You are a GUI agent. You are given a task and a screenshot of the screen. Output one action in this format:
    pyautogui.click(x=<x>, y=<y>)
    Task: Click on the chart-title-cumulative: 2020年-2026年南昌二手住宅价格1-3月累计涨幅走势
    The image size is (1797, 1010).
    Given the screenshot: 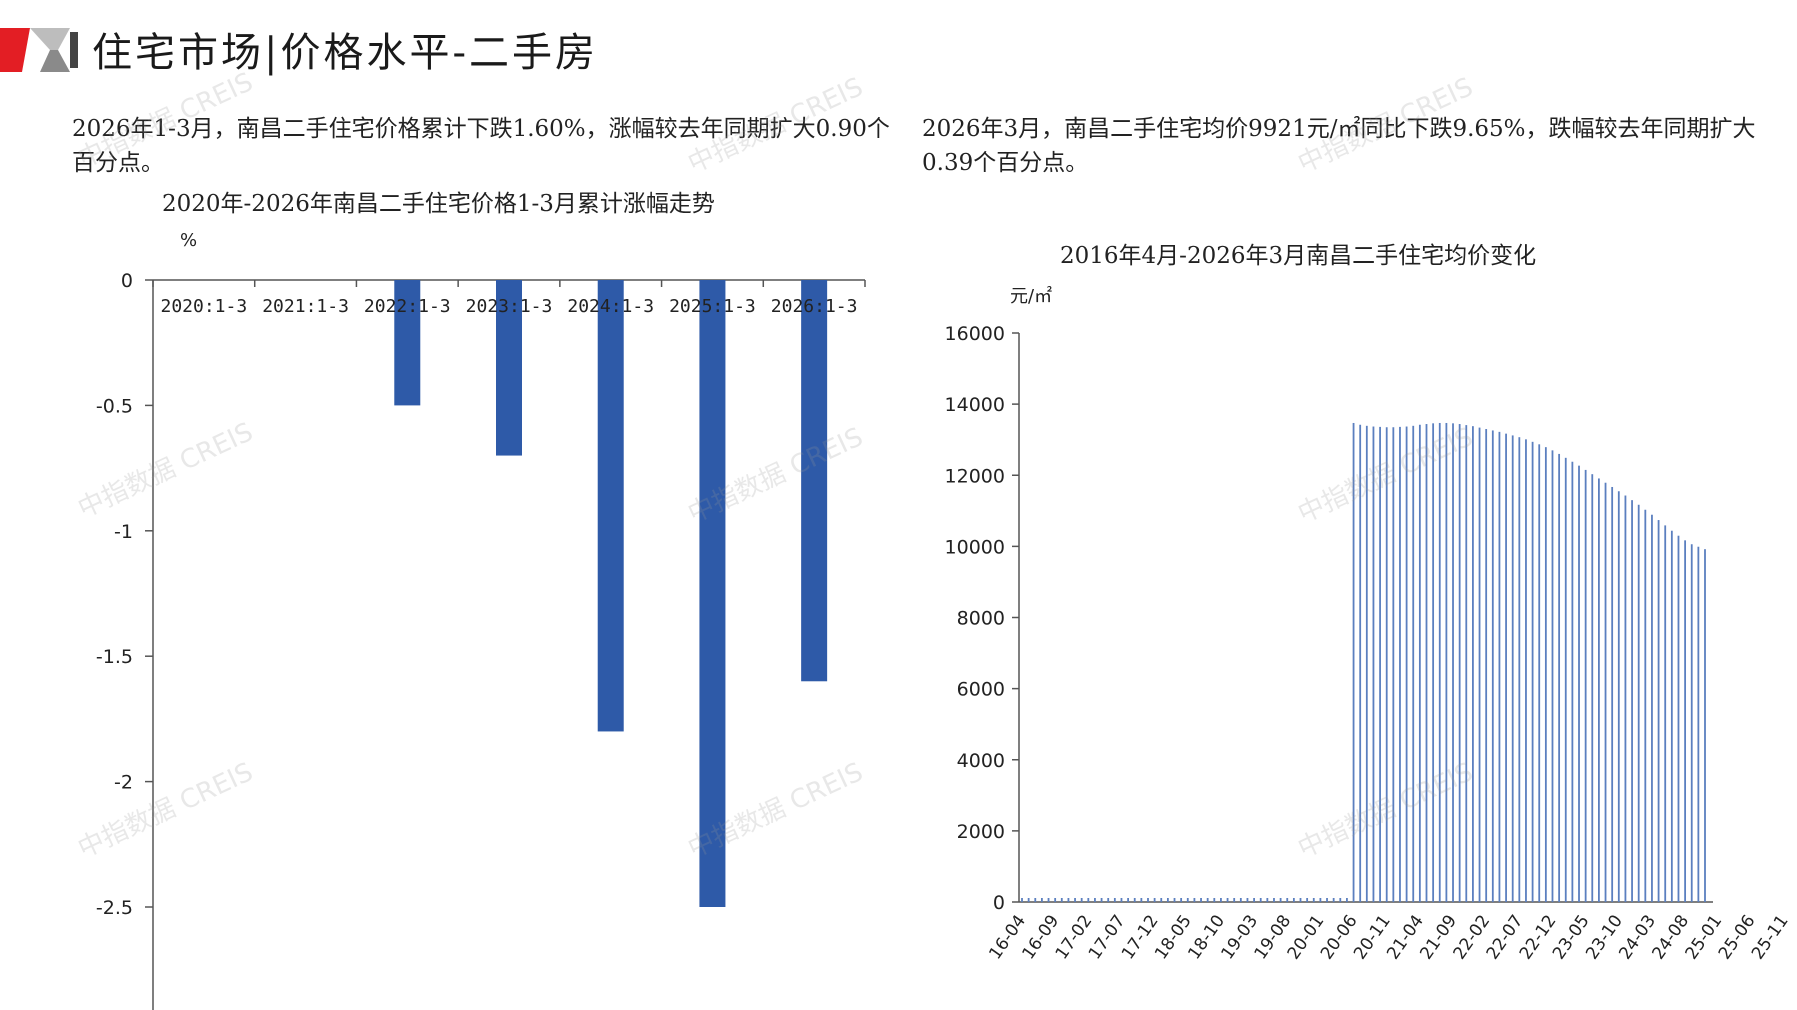 What is the action you would take?
    pyautogui.click(x=438, y=204)
    